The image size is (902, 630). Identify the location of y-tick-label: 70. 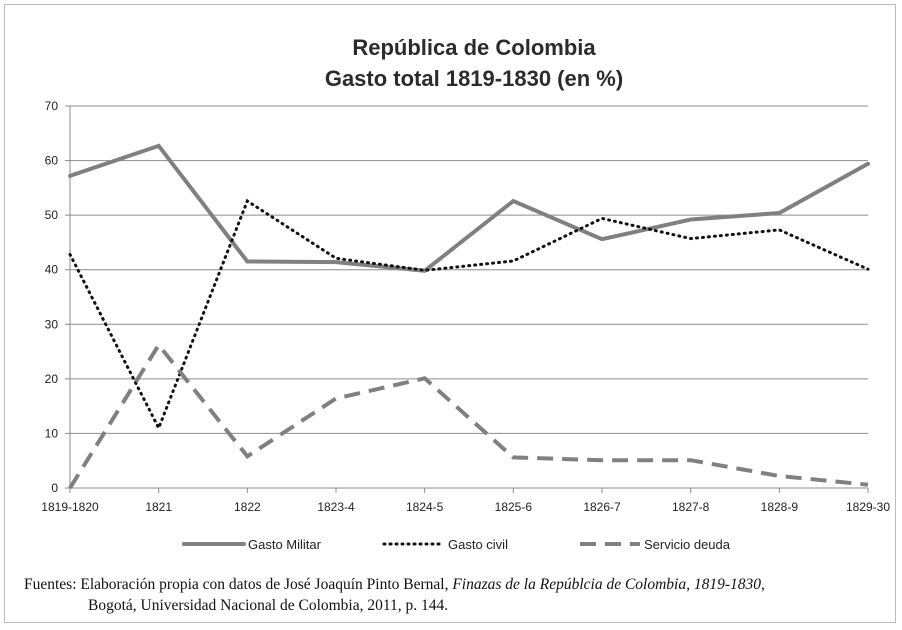
(52, 106).